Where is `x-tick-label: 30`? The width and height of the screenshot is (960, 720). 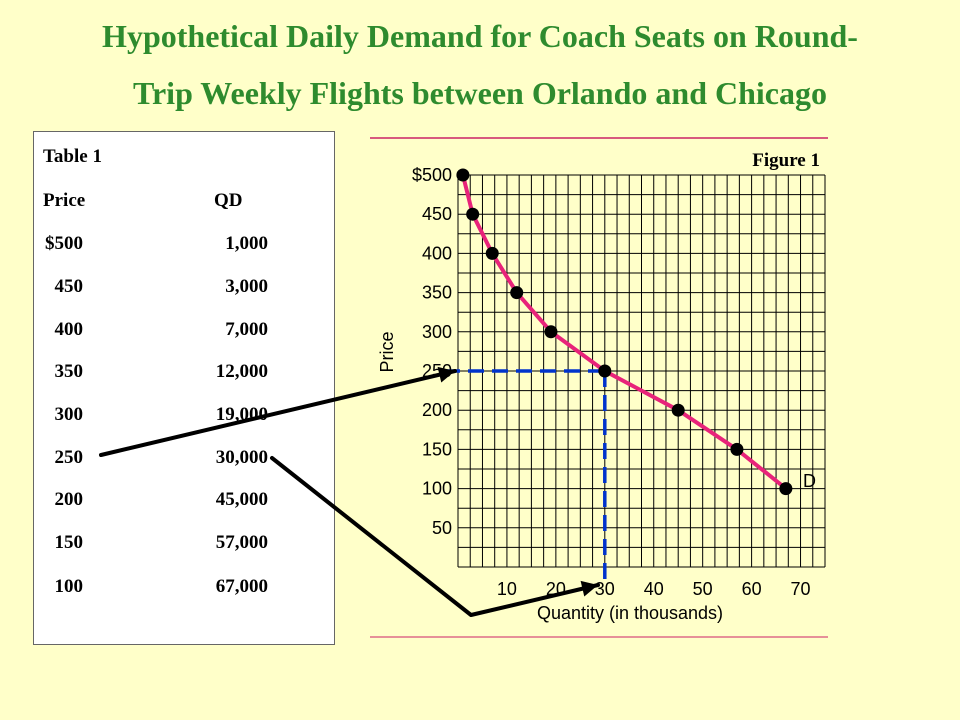
x-tick-label: 30 is located at coordinates (605, 589).